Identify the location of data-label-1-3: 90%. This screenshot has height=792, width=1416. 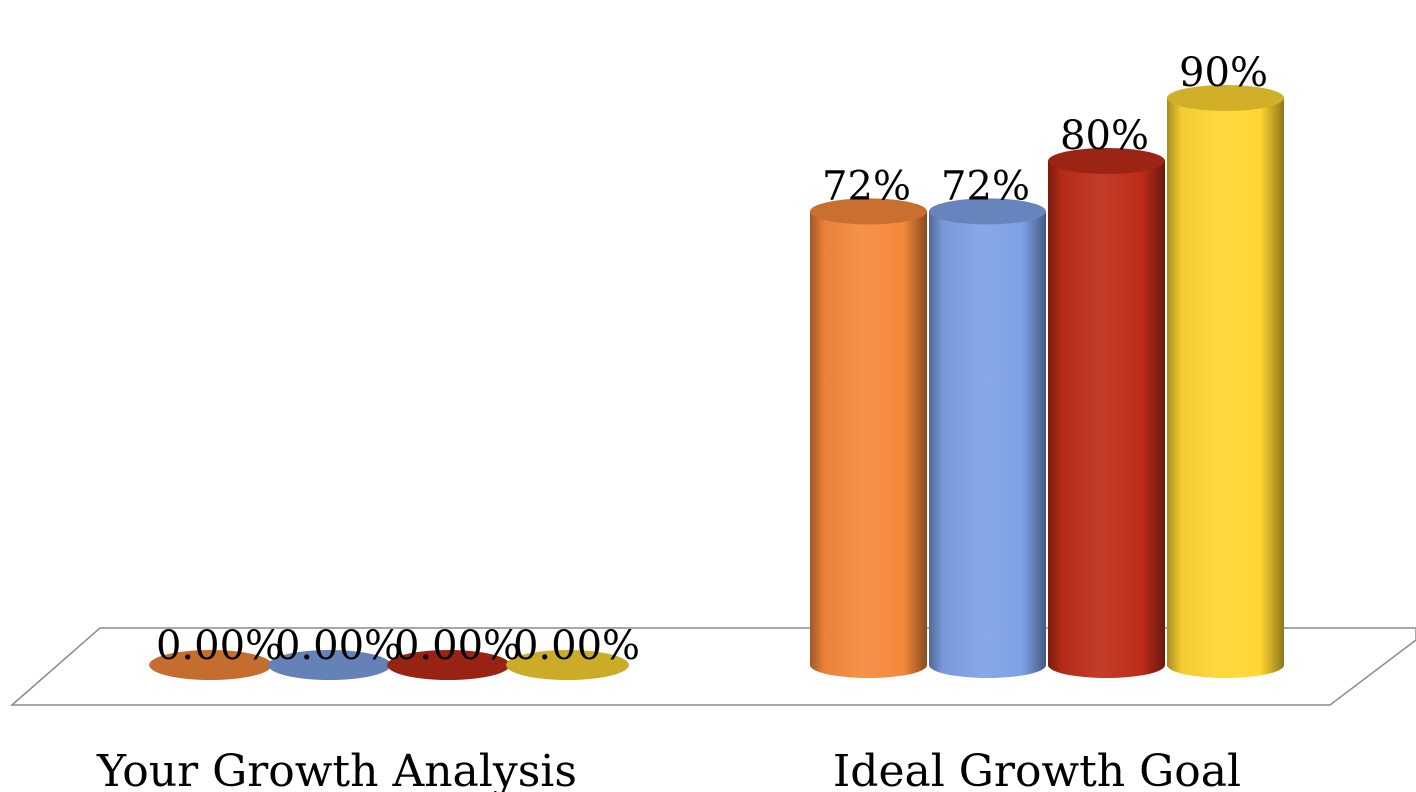
(1223, 73).